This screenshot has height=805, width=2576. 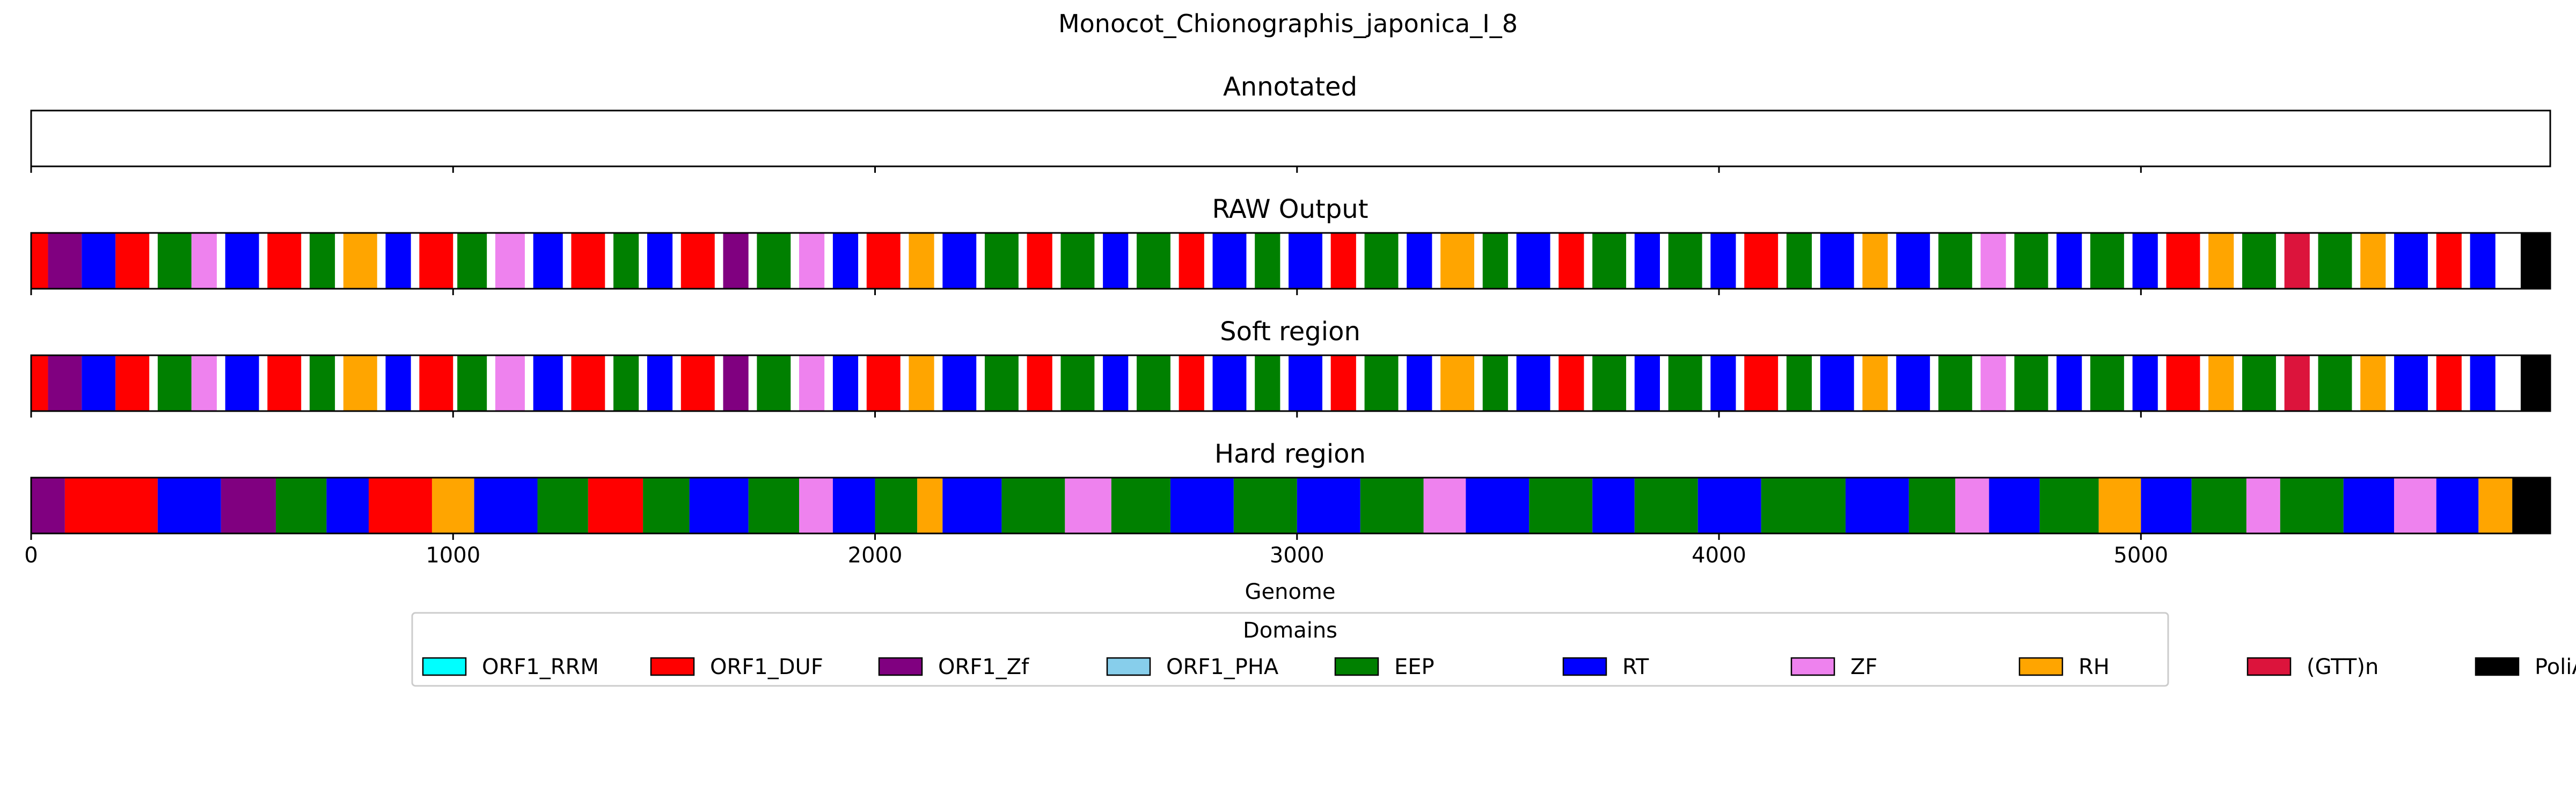 What do you see at coordinates (2064, 667) in the screenshot?
I see `legend-item: RH` at bounding box center [2064, 667].